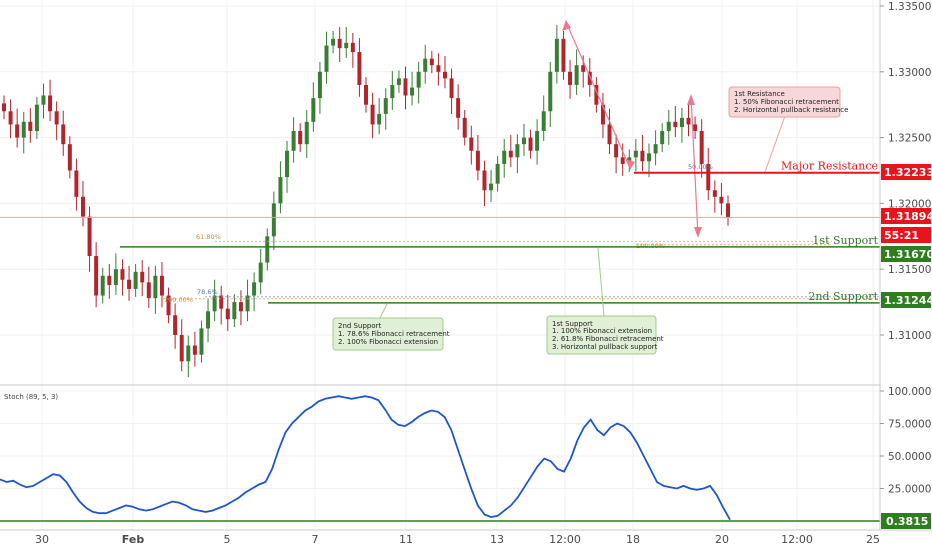 This screenshot has width=932, height=550. What do you see at coordinates (906, 441) in the screenshot?
I see `stochastic-axis: 100.0000 75.0000 50.0000 25.0000` at bounding box center [906, 441].